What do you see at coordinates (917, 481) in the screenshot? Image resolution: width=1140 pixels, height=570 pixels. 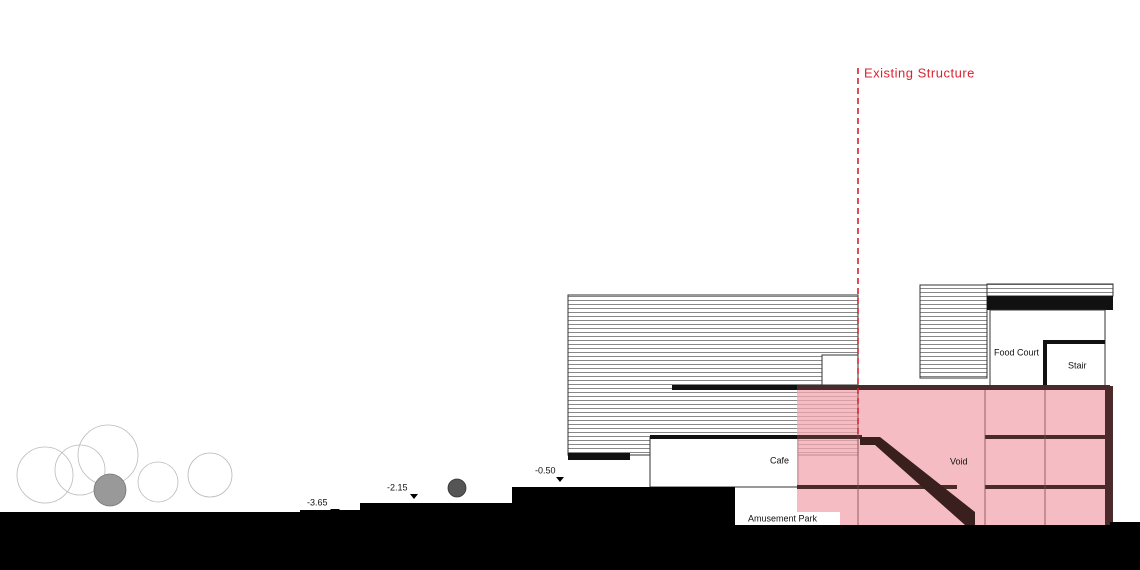 I see `void-stair` at bounding box center [917, 481].